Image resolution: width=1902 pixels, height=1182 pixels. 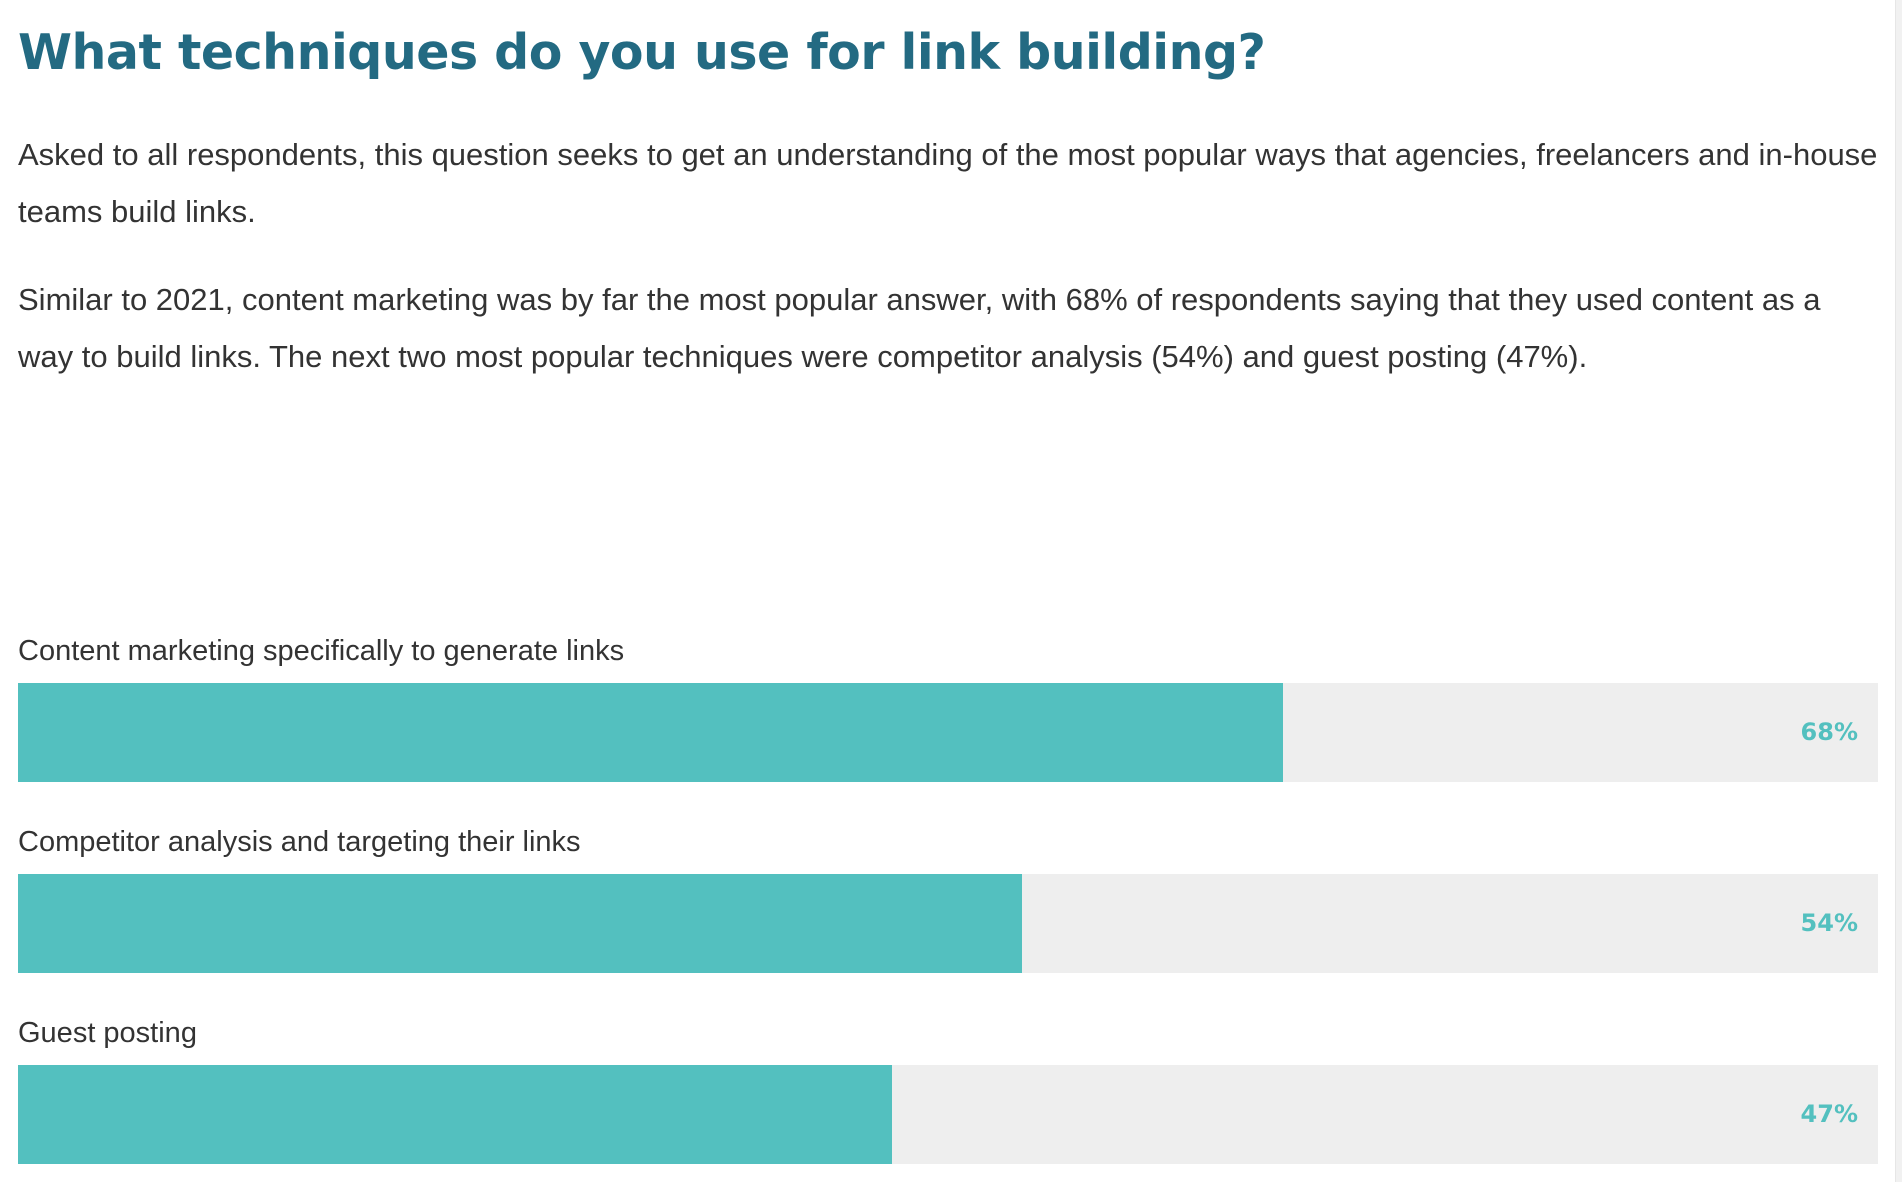 I want to click on bar-track: 68%, so click(x=948, y=732).